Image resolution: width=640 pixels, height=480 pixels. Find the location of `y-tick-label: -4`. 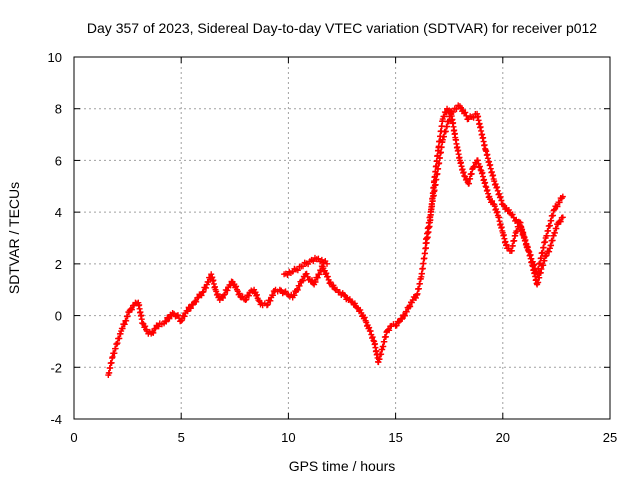

y-tick-label: -4 is located at coordinates (56, 419).